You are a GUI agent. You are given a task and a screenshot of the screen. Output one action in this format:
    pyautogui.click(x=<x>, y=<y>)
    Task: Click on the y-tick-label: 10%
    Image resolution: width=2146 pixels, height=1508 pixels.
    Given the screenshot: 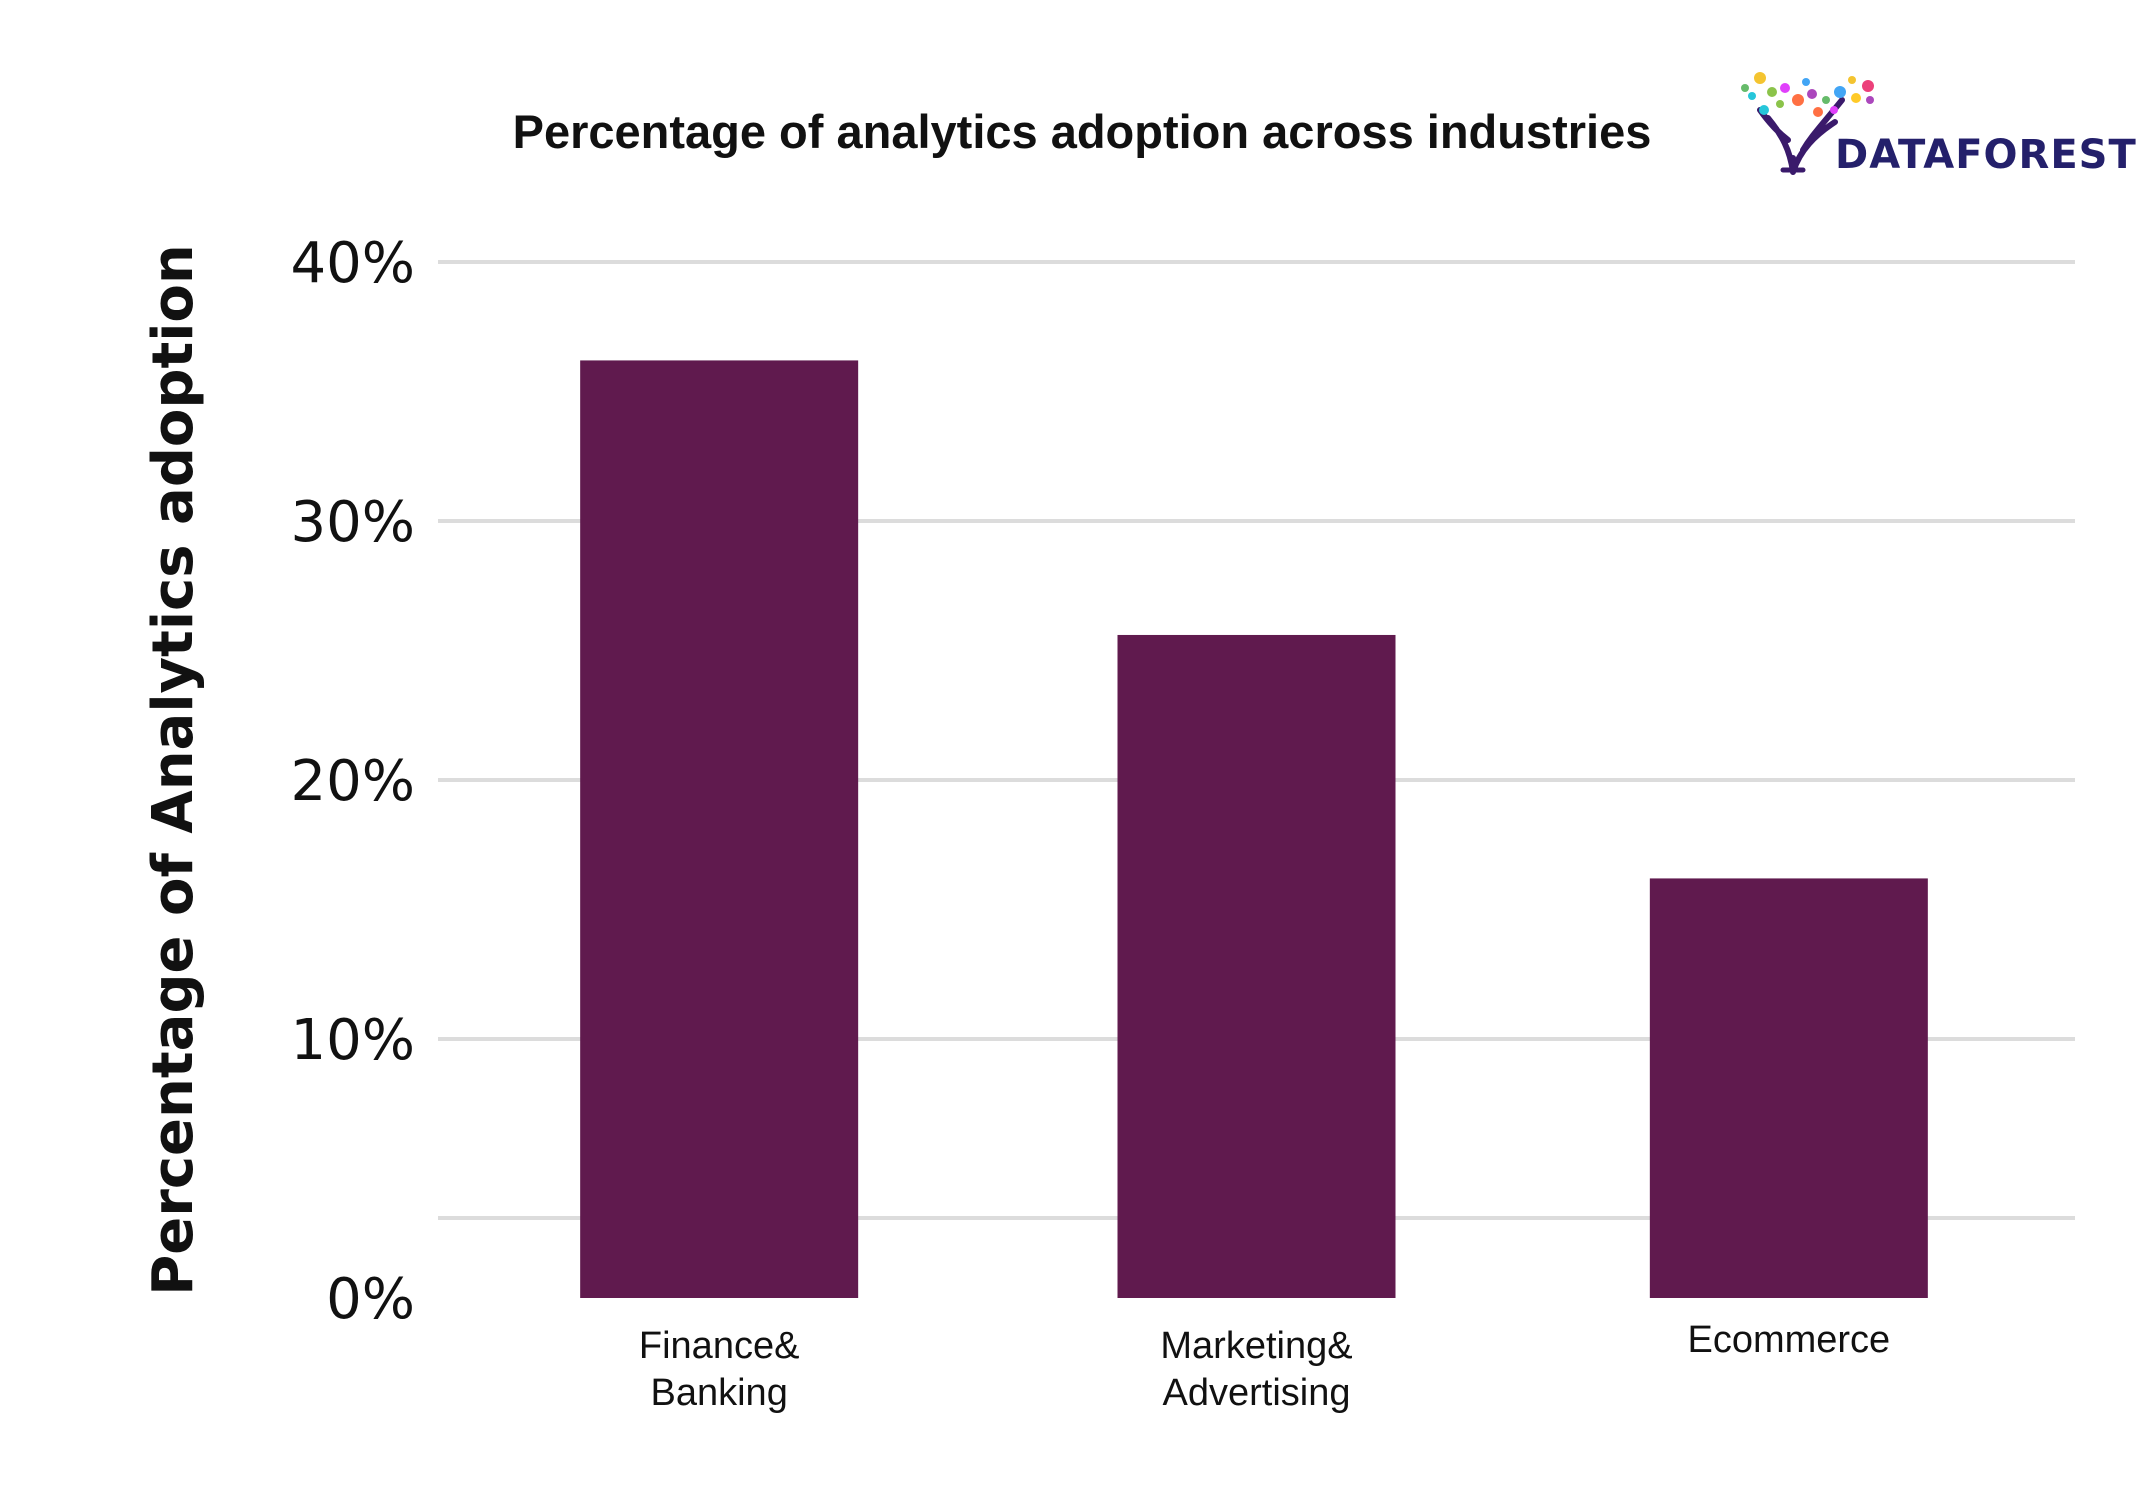 What is the action you would take?
    pyautogui.click(x=353, y=1040)
    